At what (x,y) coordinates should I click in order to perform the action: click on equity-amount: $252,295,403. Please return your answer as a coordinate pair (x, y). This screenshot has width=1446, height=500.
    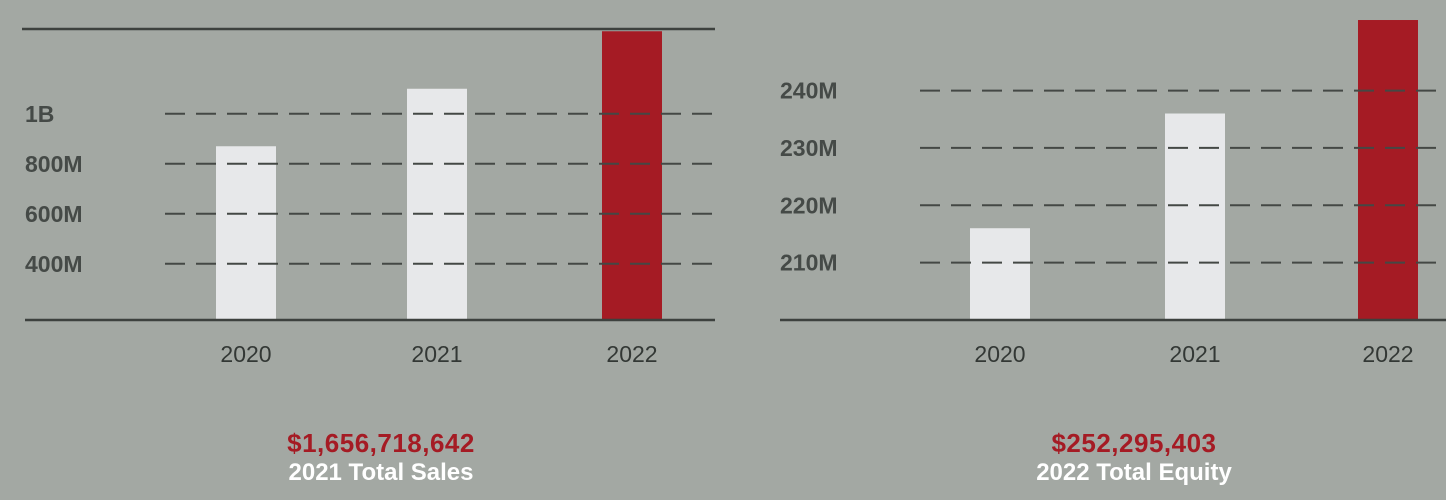
    Looking at the image, I should click on (1134, 443).